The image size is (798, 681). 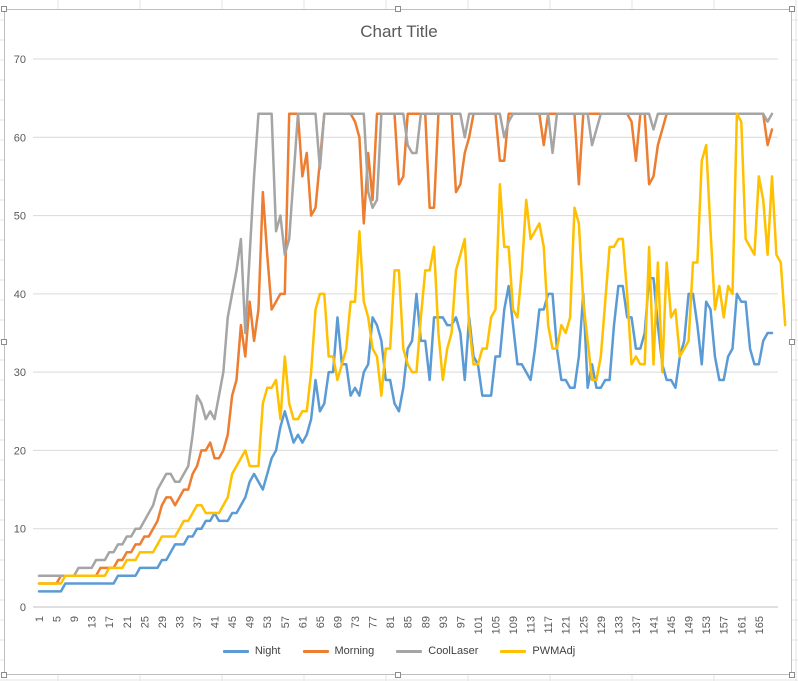 What do you see at coordinates (20, 138) in the screenshot?
I see `y-tick-label: 60` at bounding box center [20, 138].